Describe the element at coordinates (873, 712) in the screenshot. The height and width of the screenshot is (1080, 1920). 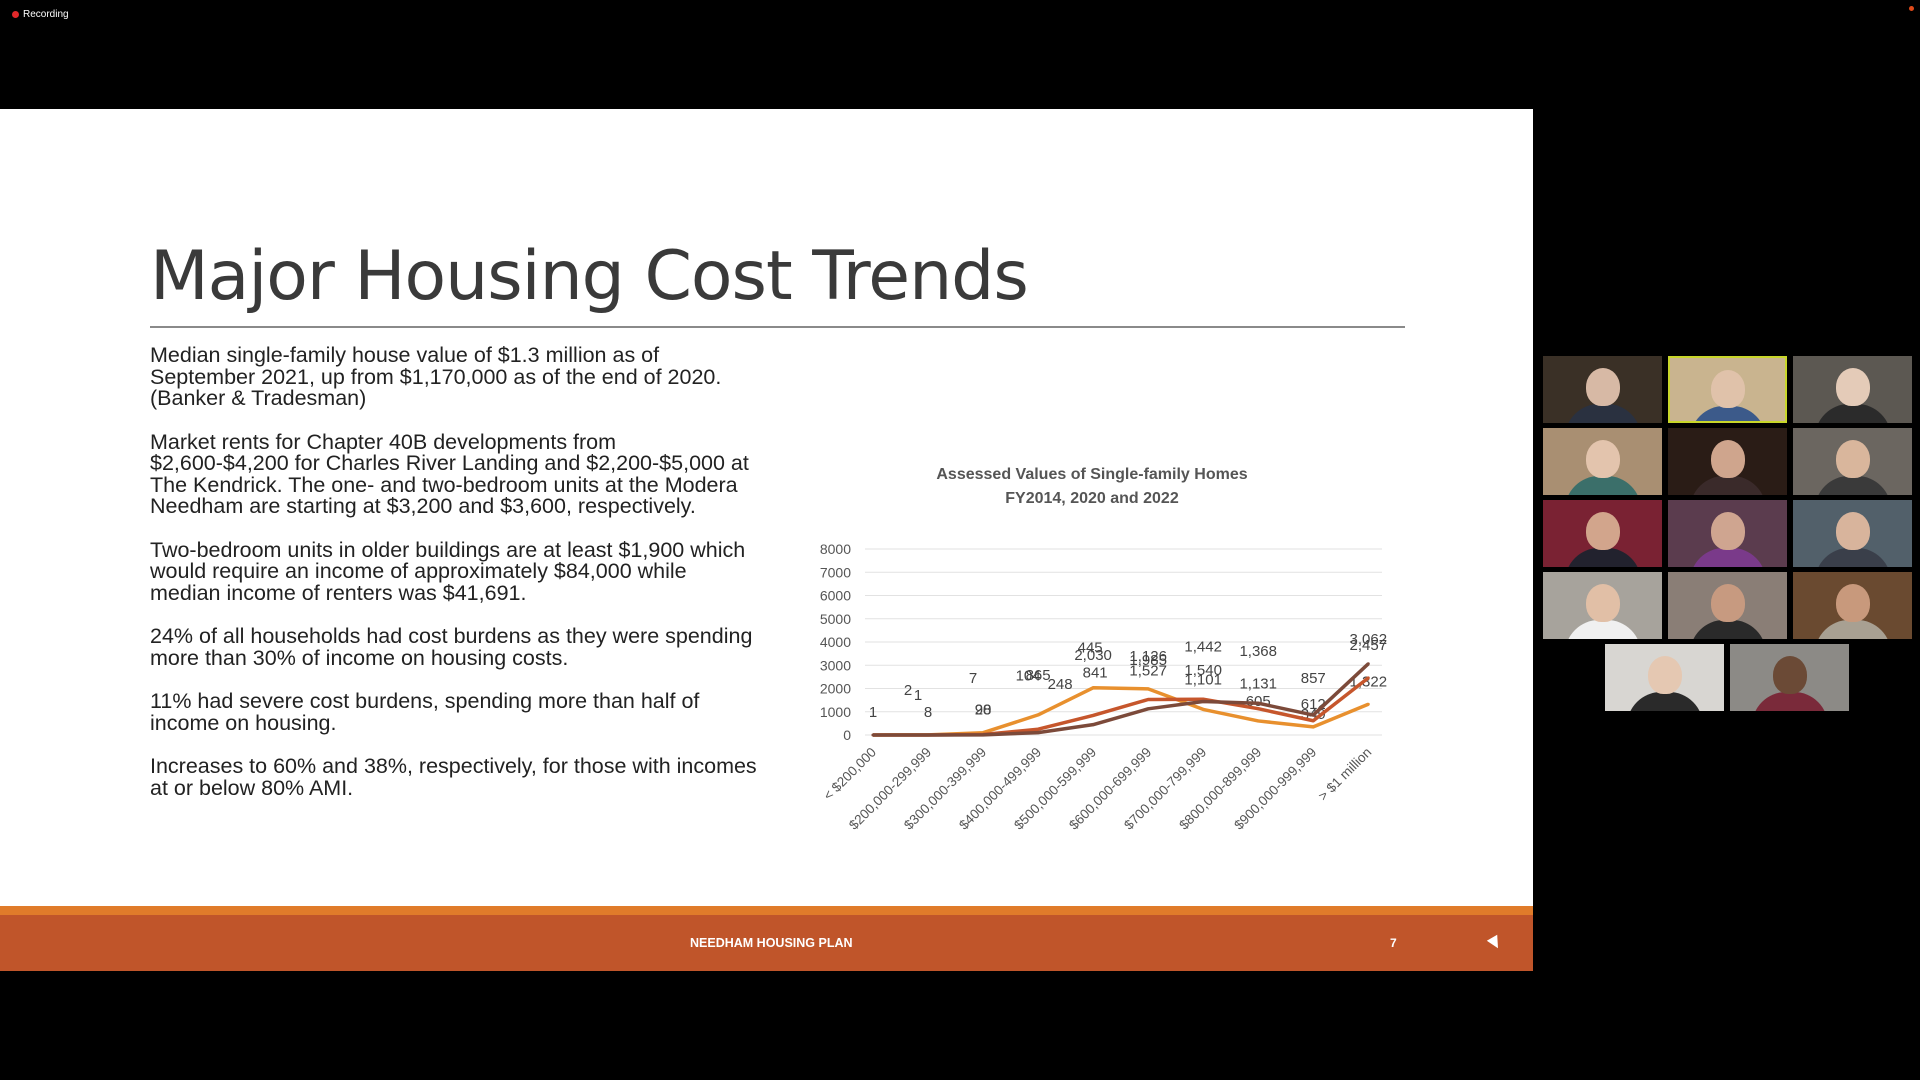
I see `data-label-FY2014: 1` at that location.